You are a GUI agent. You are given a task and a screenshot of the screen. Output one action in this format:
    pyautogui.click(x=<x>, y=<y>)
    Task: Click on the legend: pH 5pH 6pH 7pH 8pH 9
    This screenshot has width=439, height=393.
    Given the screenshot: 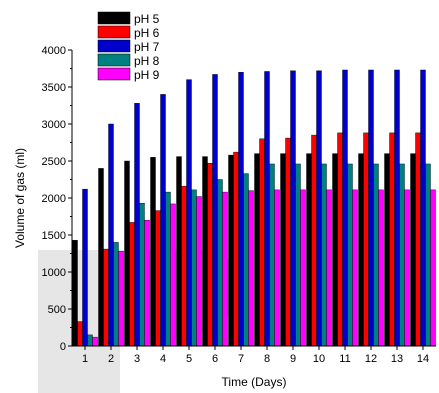 What is the action you would take?
    pyautogui.click(x=135, y=47)
    